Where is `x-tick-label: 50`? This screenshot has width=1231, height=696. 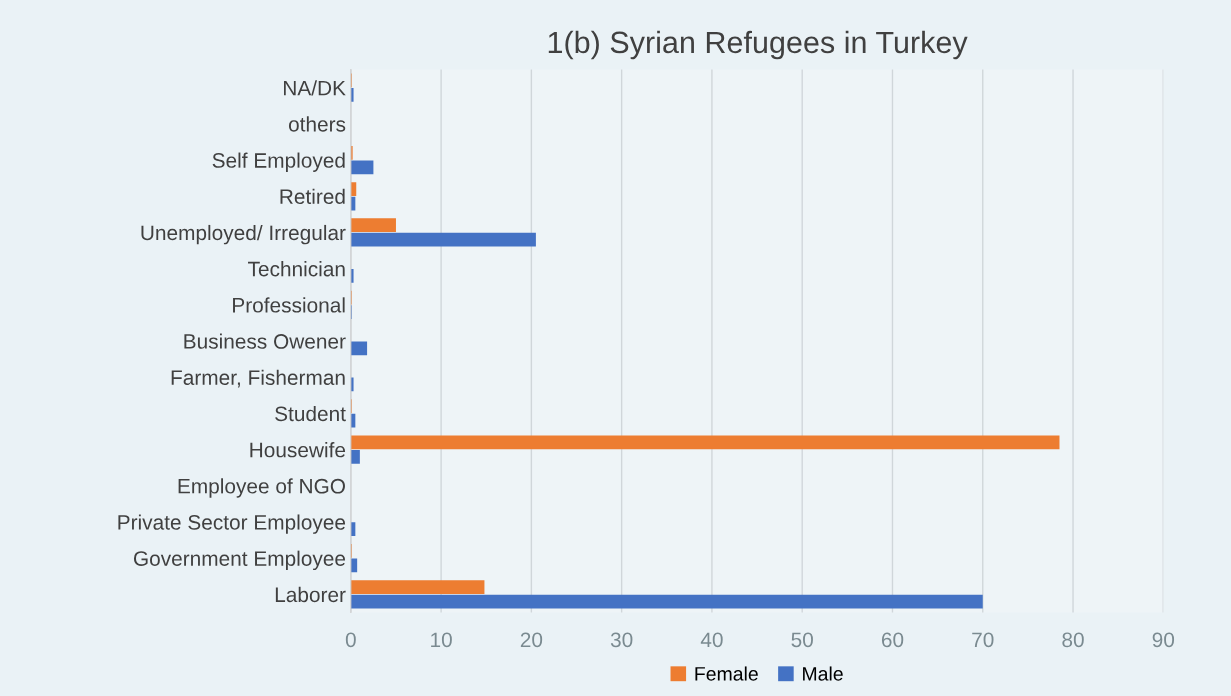 x-tick-label: 50 is located at coordinates (802, 640).